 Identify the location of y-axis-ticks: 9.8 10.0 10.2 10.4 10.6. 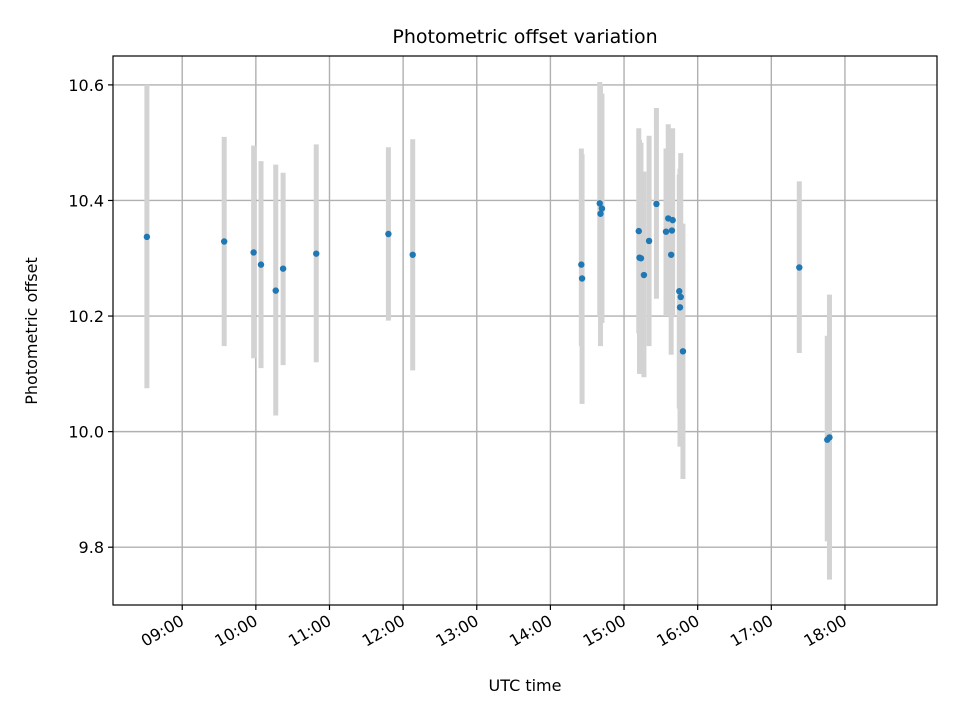
(90, 316).